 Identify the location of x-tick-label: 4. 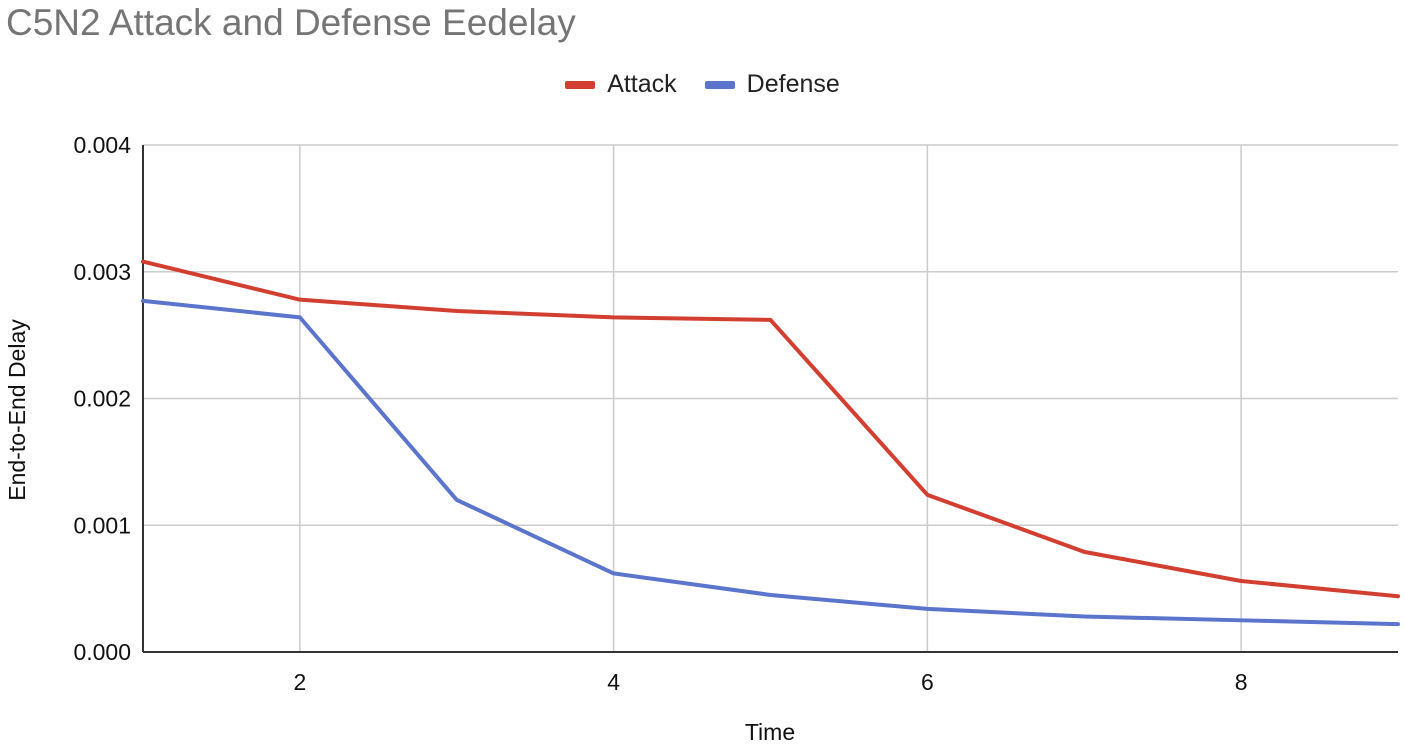
(613, 682).